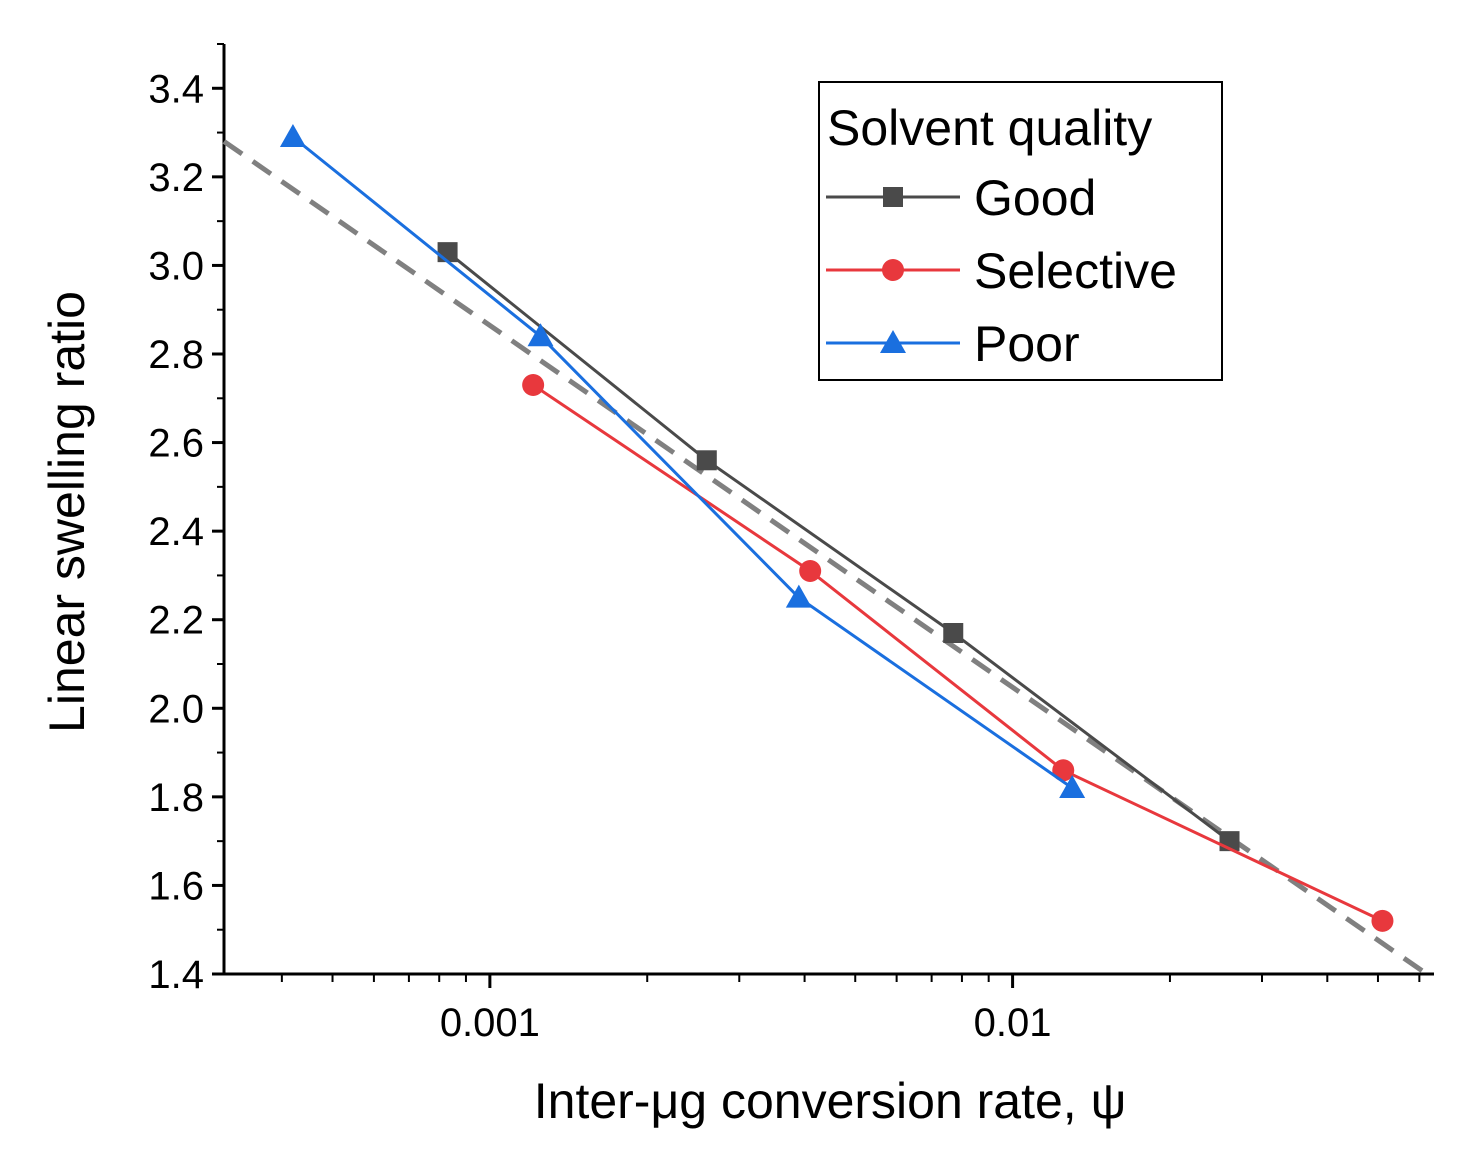 The image size is (1464, 1158). Describe the element at coordinates (1027, 344) in the screenshot. I see `legend-poor-label: Poor` at that location.